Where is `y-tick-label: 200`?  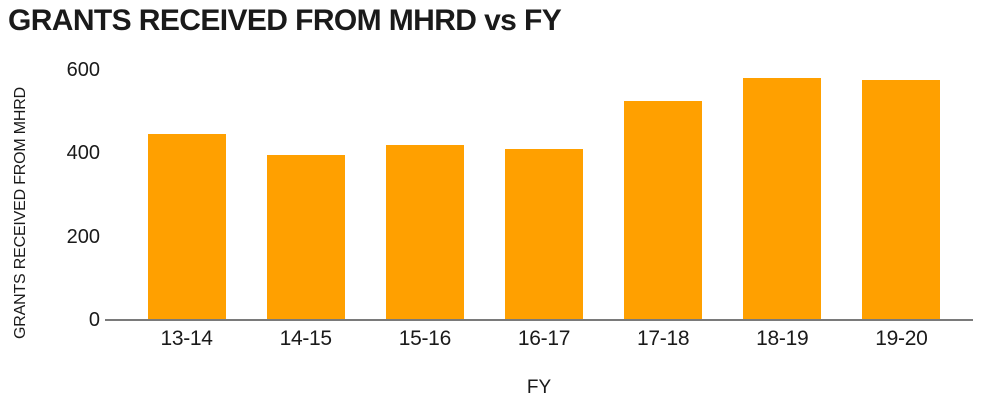
y-tick-label: 200 is located at coordinates (83, 236).